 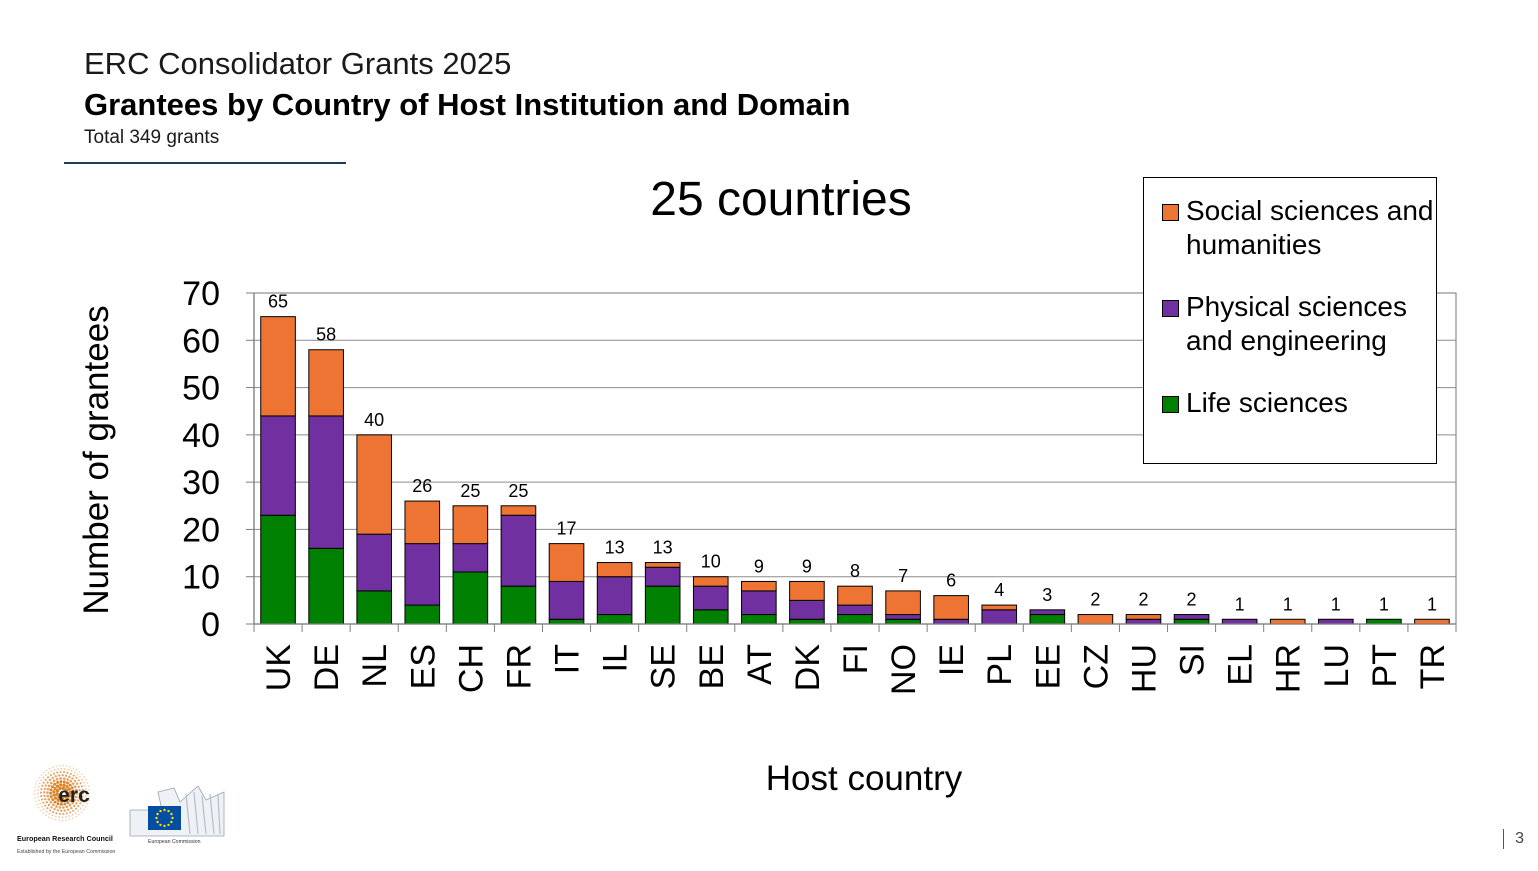 What do you see at coordinates (423, 666) in the screenshot?
I see `x-tick-label: ES` at bounding box center [423, 666].